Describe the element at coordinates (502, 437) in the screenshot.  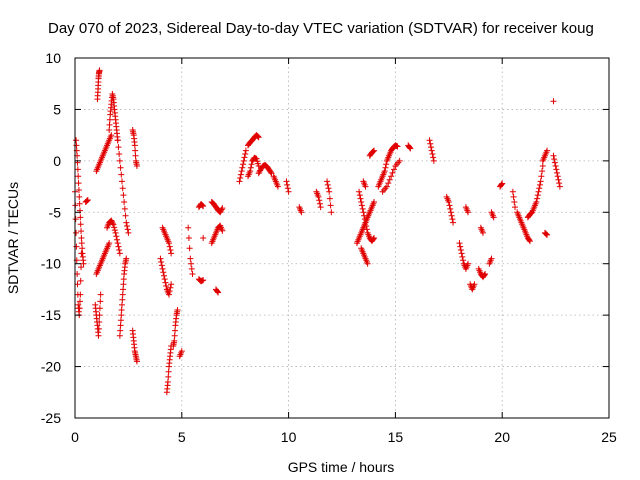
I see `x-tick-label: 20` at that location.